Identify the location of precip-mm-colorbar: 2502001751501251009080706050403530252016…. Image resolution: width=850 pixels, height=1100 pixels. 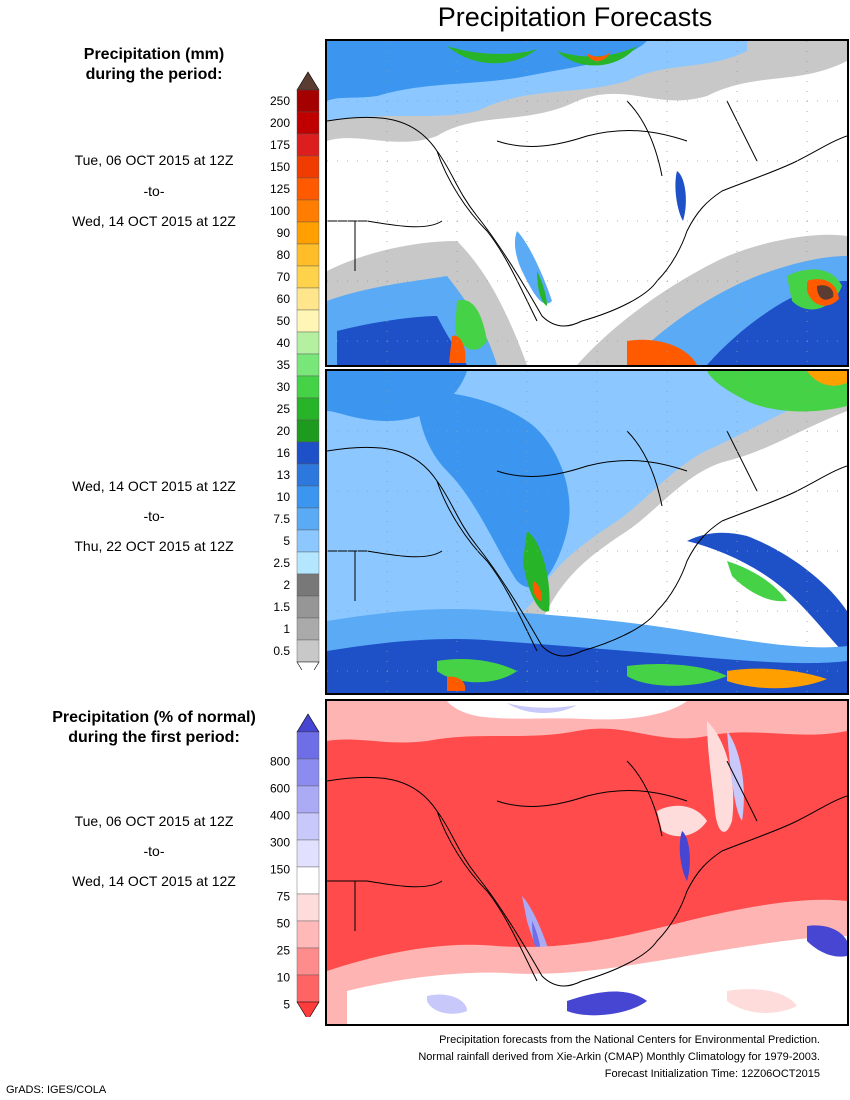
(295, 370).